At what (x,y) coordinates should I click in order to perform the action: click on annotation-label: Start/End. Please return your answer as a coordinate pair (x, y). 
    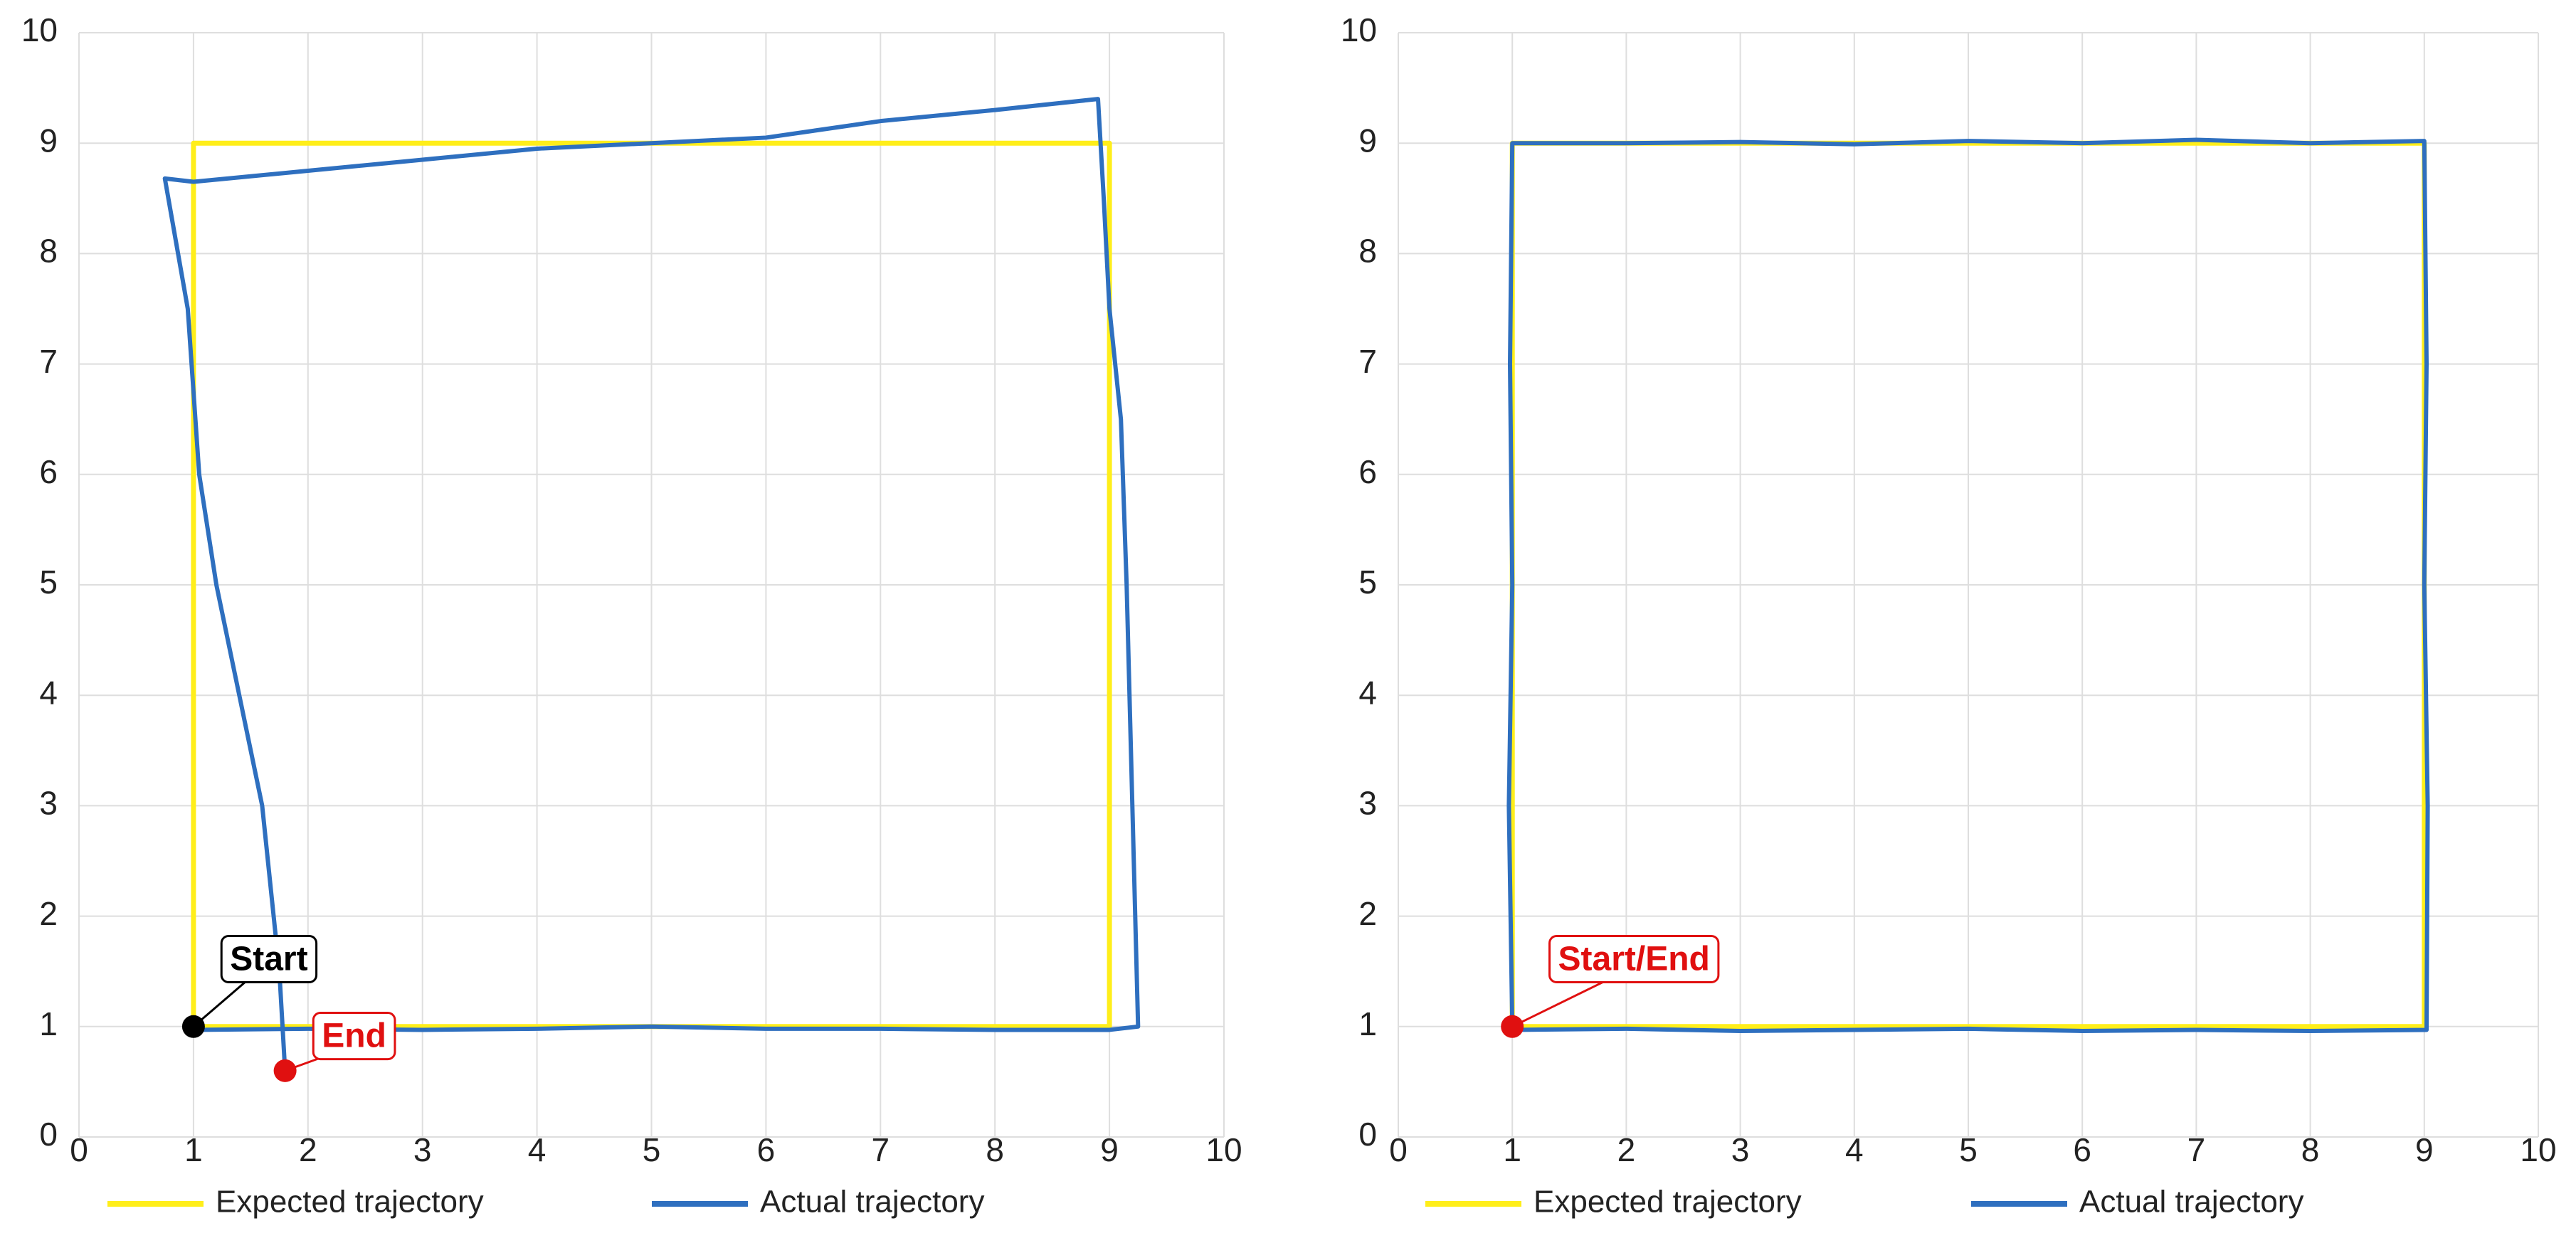
    Looking at the image, I should click on (1634, 959).